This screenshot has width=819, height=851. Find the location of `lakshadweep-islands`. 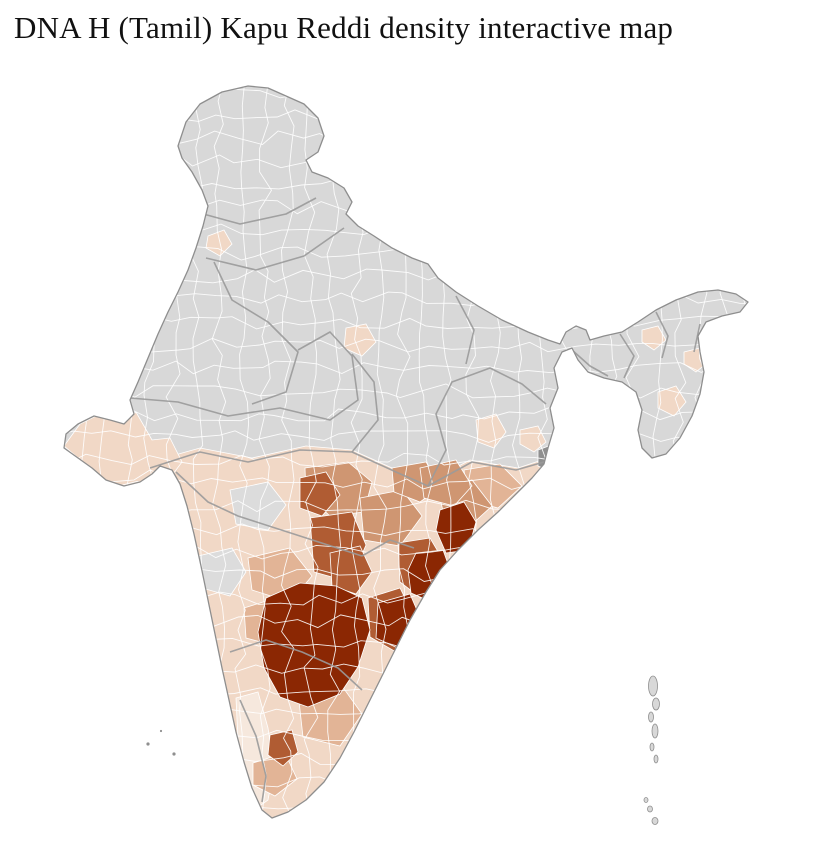

lakshadweep-islands is located at coordinates (161, 742).